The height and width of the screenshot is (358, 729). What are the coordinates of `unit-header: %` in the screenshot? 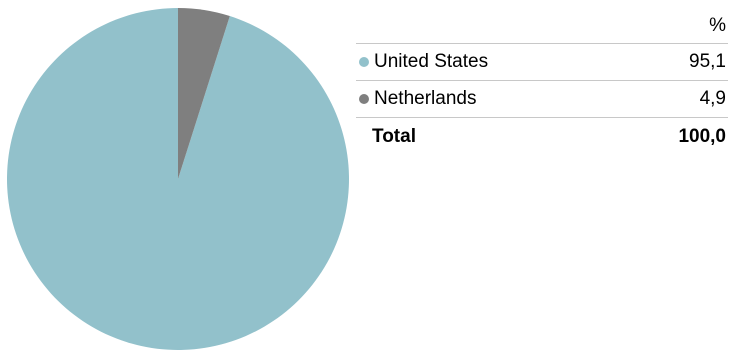 It's located at (717, 25).